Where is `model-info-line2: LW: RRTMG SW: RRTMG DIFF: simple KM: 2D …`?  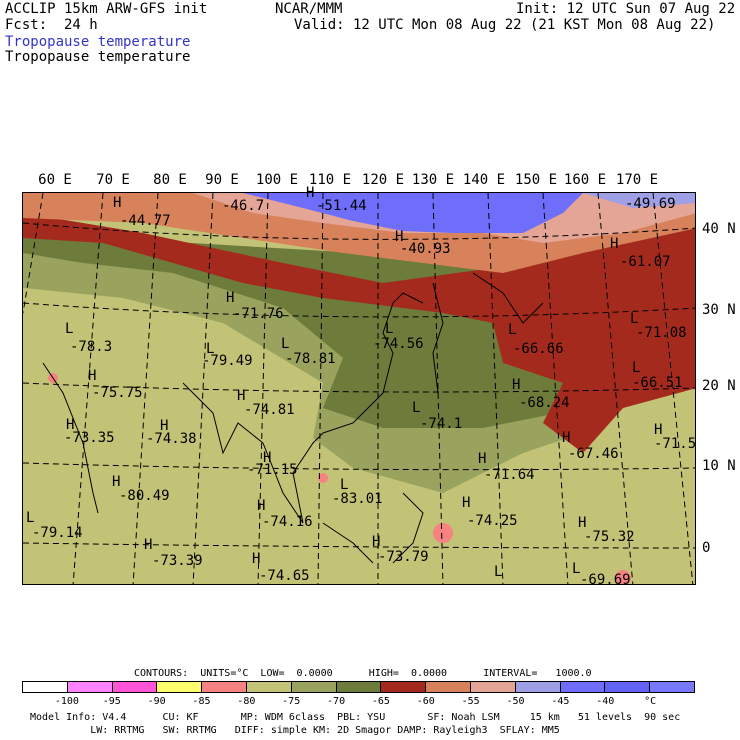
model-info-line2: LW: RRTMG SW: RRTMG DIFF: simple KM: 2D … is located at coordinates (295, 730).